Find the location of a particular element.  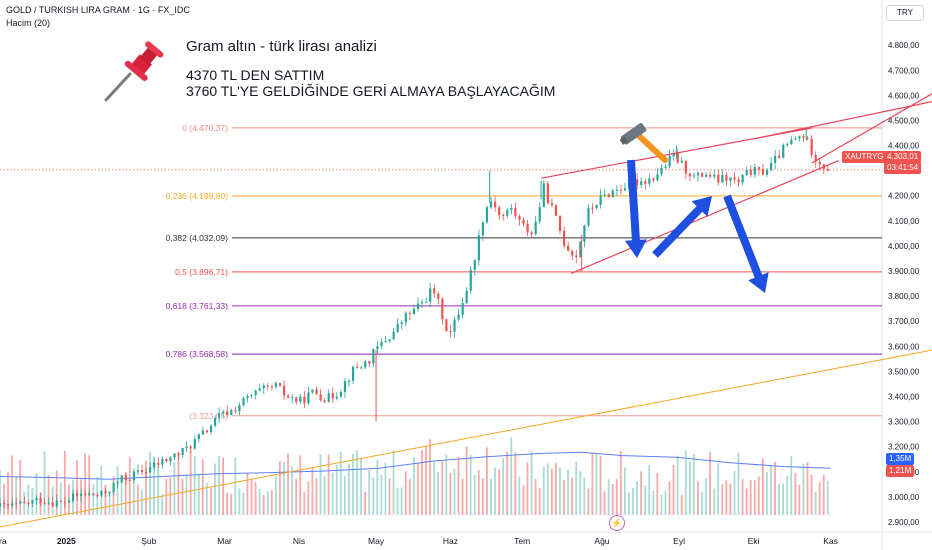

x-tick-label: Kas is located at coordinates (830, 541).